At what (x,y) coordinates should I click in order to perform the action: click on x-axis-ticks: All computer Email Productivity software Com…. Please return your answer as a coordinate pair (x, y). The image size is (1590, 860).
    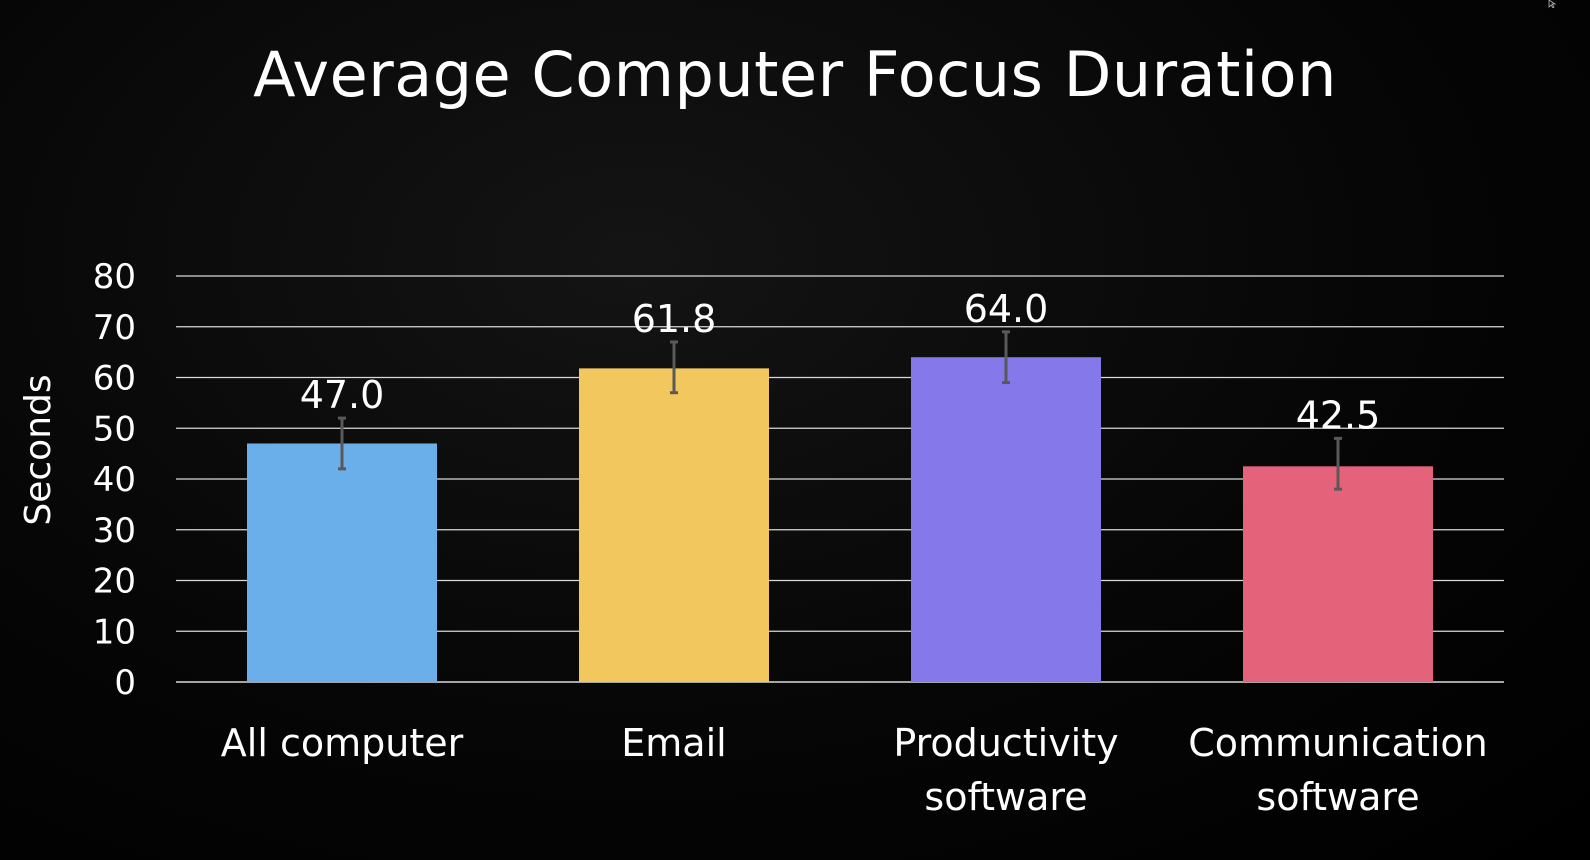
    Looking at the image, I should click on (854, 770).